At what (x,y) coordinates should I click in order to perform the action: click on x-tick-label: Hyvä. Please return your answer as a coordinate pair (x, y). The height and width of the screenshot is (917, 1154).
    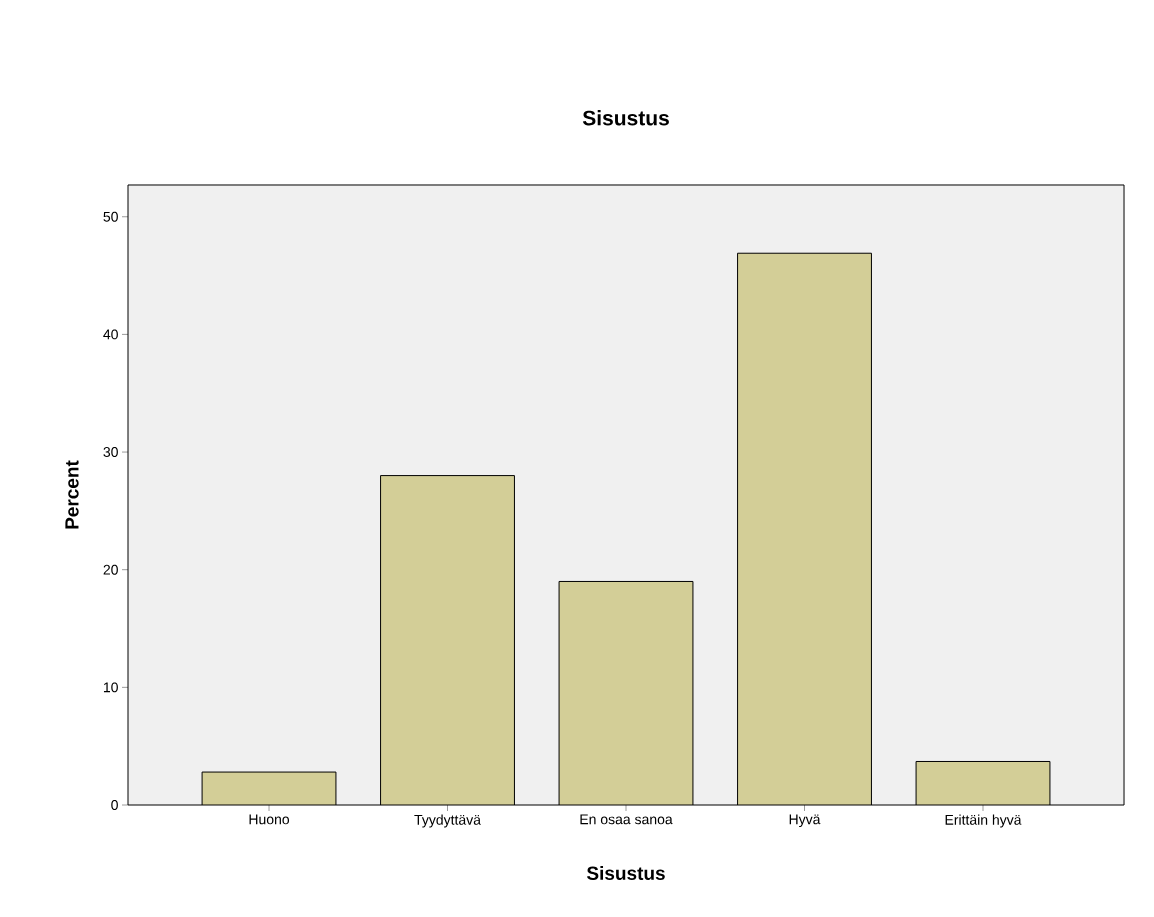
    Looking at the image, I should click on (805, 821).